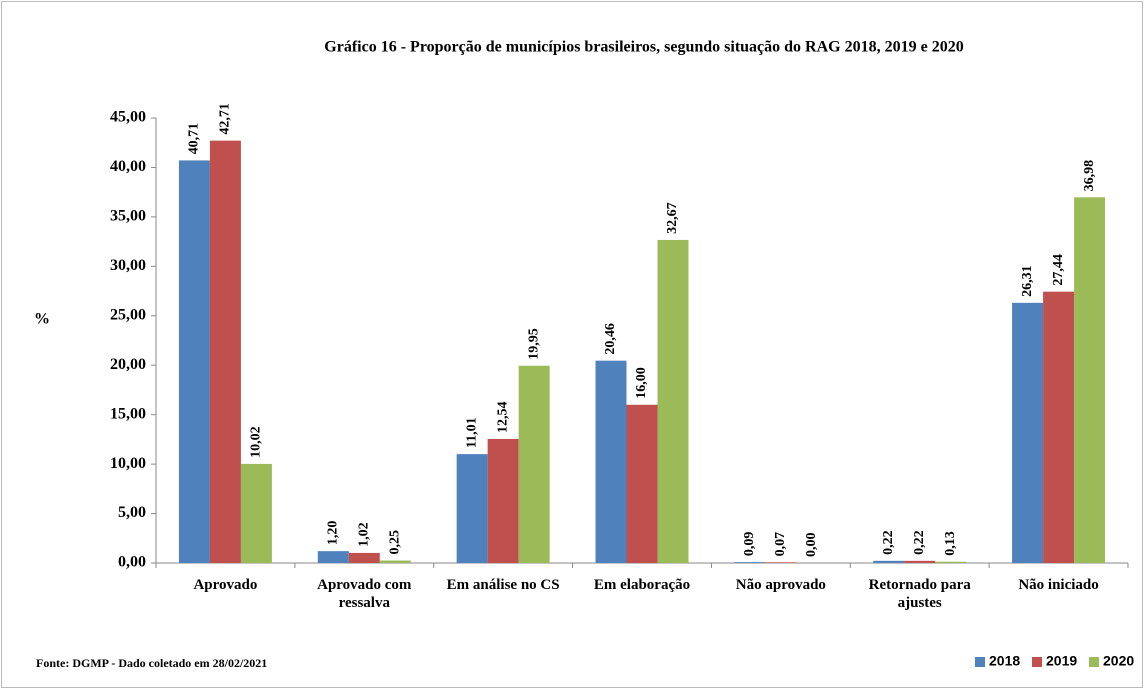 This screenshot has height=690, width=1145. Describe the element at coordinates (471, 432) in the screenshot. I see `data-label: 11,01` at that location.